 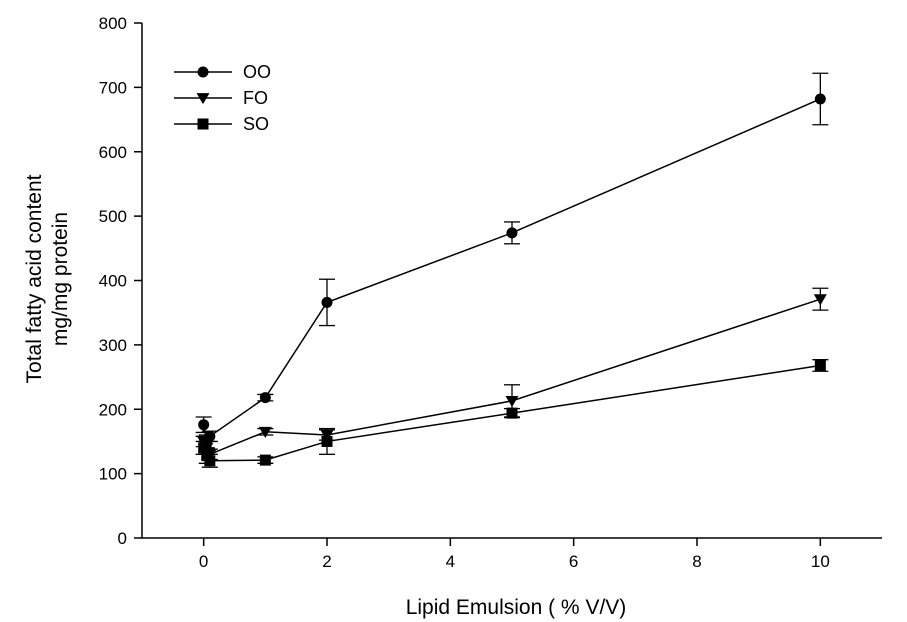 I want to click on y-tick-label: 700, so click(x=113, y=87).